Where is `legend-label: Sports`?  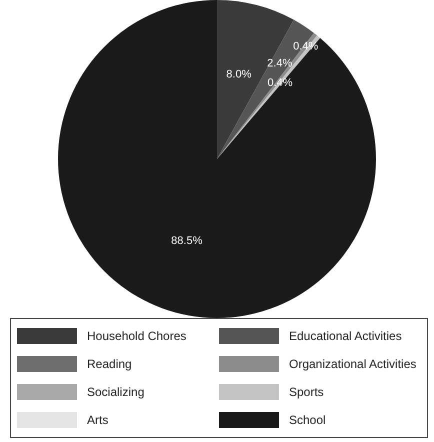
legend-label: Sports is located at coordinates (306, 391).